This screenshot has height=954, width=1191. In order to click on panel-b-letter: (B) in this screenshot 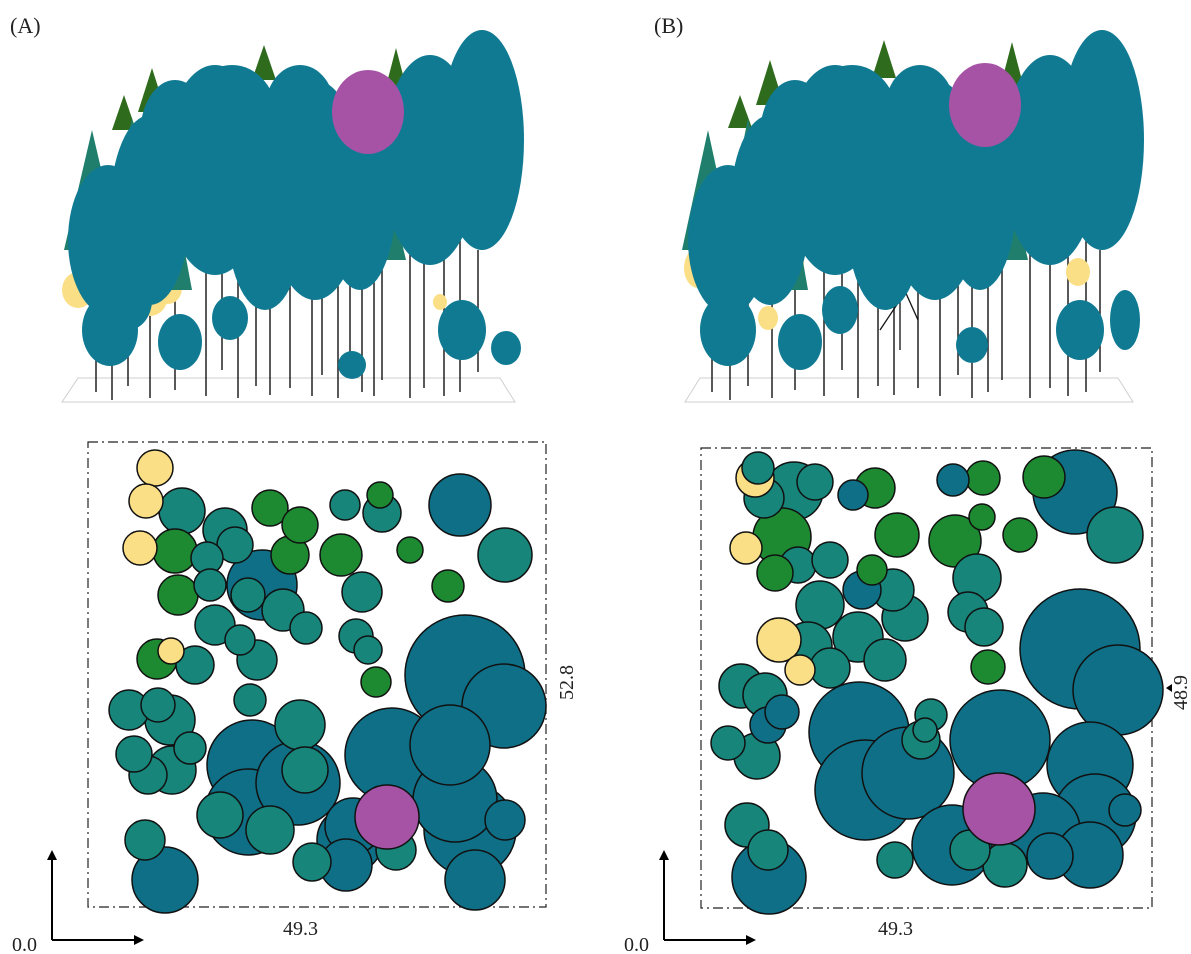, I will do `click(668, 25)`.